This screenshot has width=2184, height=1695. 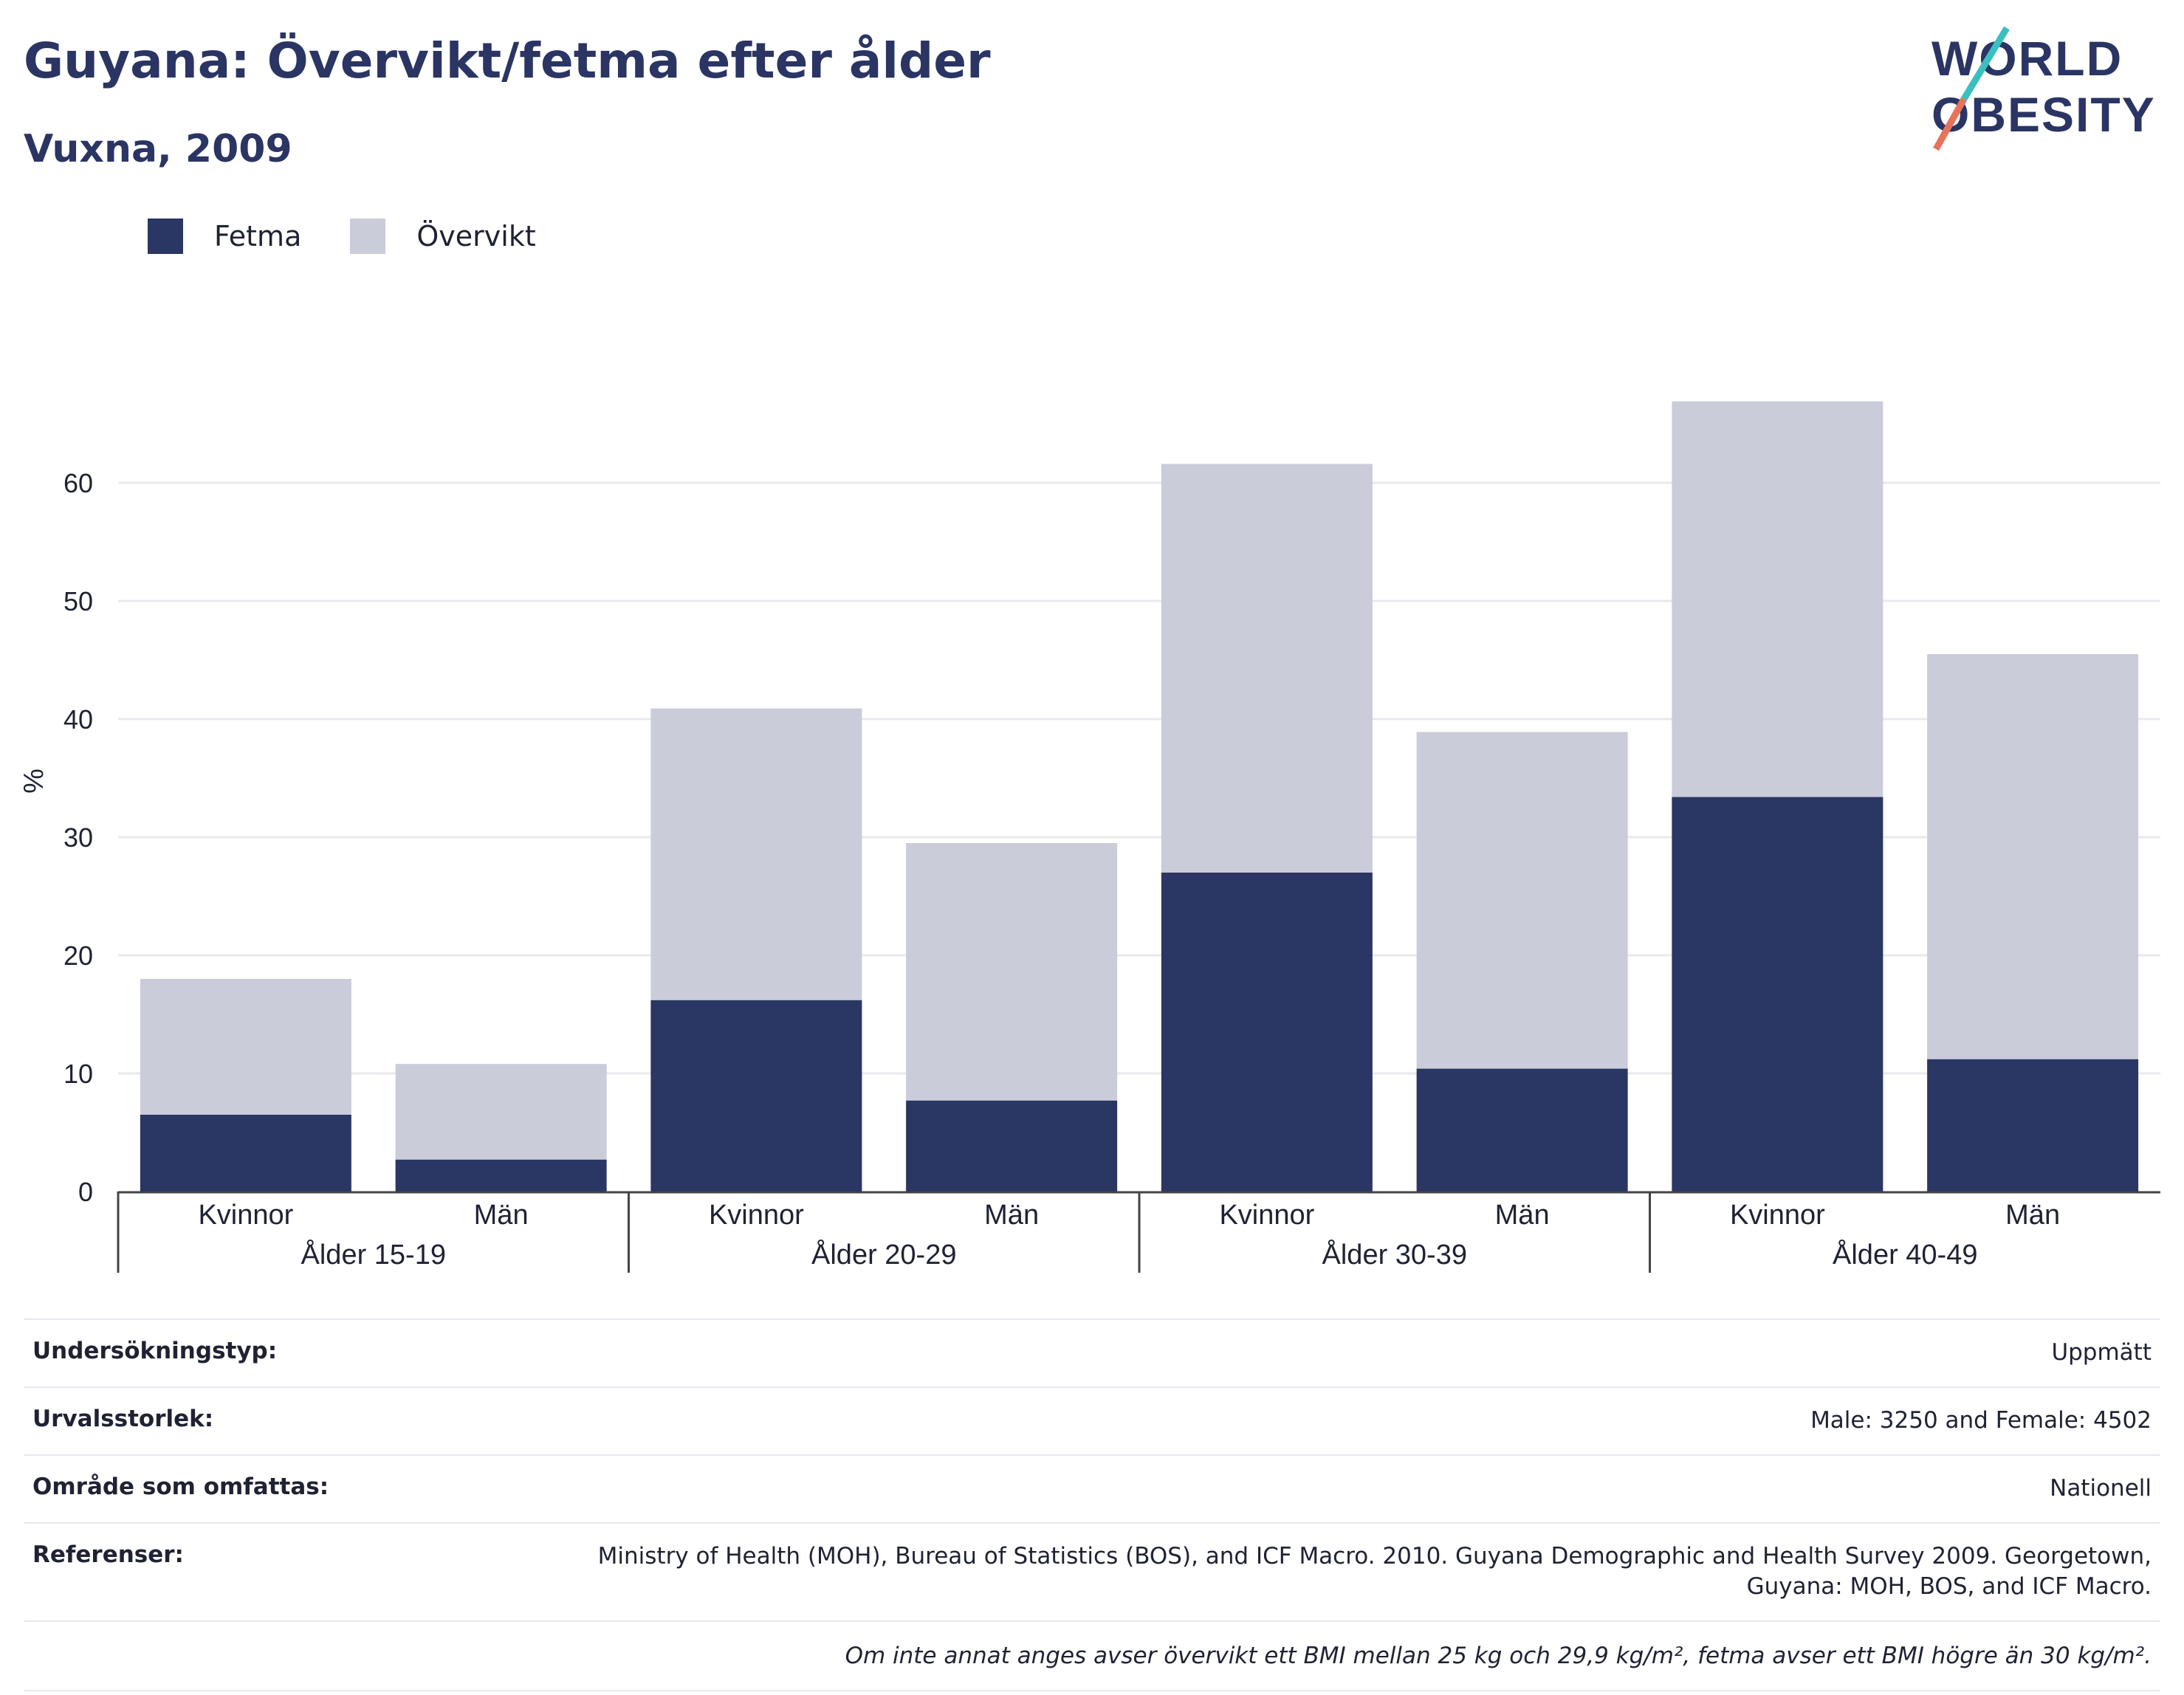 What do you see at coordinates (2043, 88) in the screenshot?
I see `world-obesity-logo: WORLD OBESITY` at bounding box center [2043, 88].